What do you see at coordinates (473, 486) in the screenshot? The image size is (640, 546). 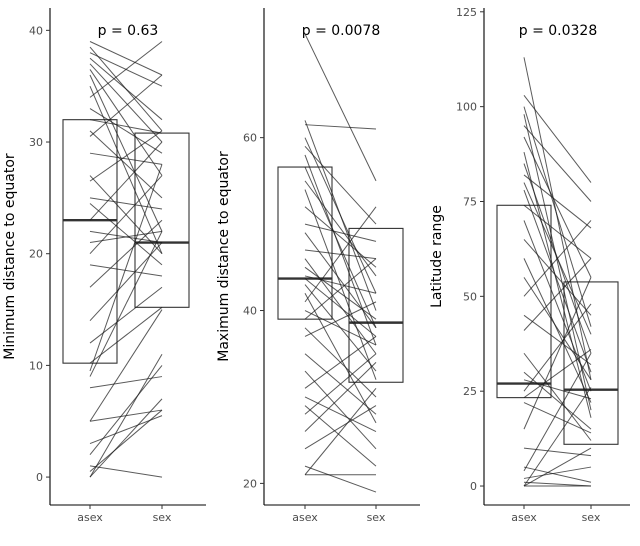 I see `y-tick-label: 0` at bounding box center [473, 486].